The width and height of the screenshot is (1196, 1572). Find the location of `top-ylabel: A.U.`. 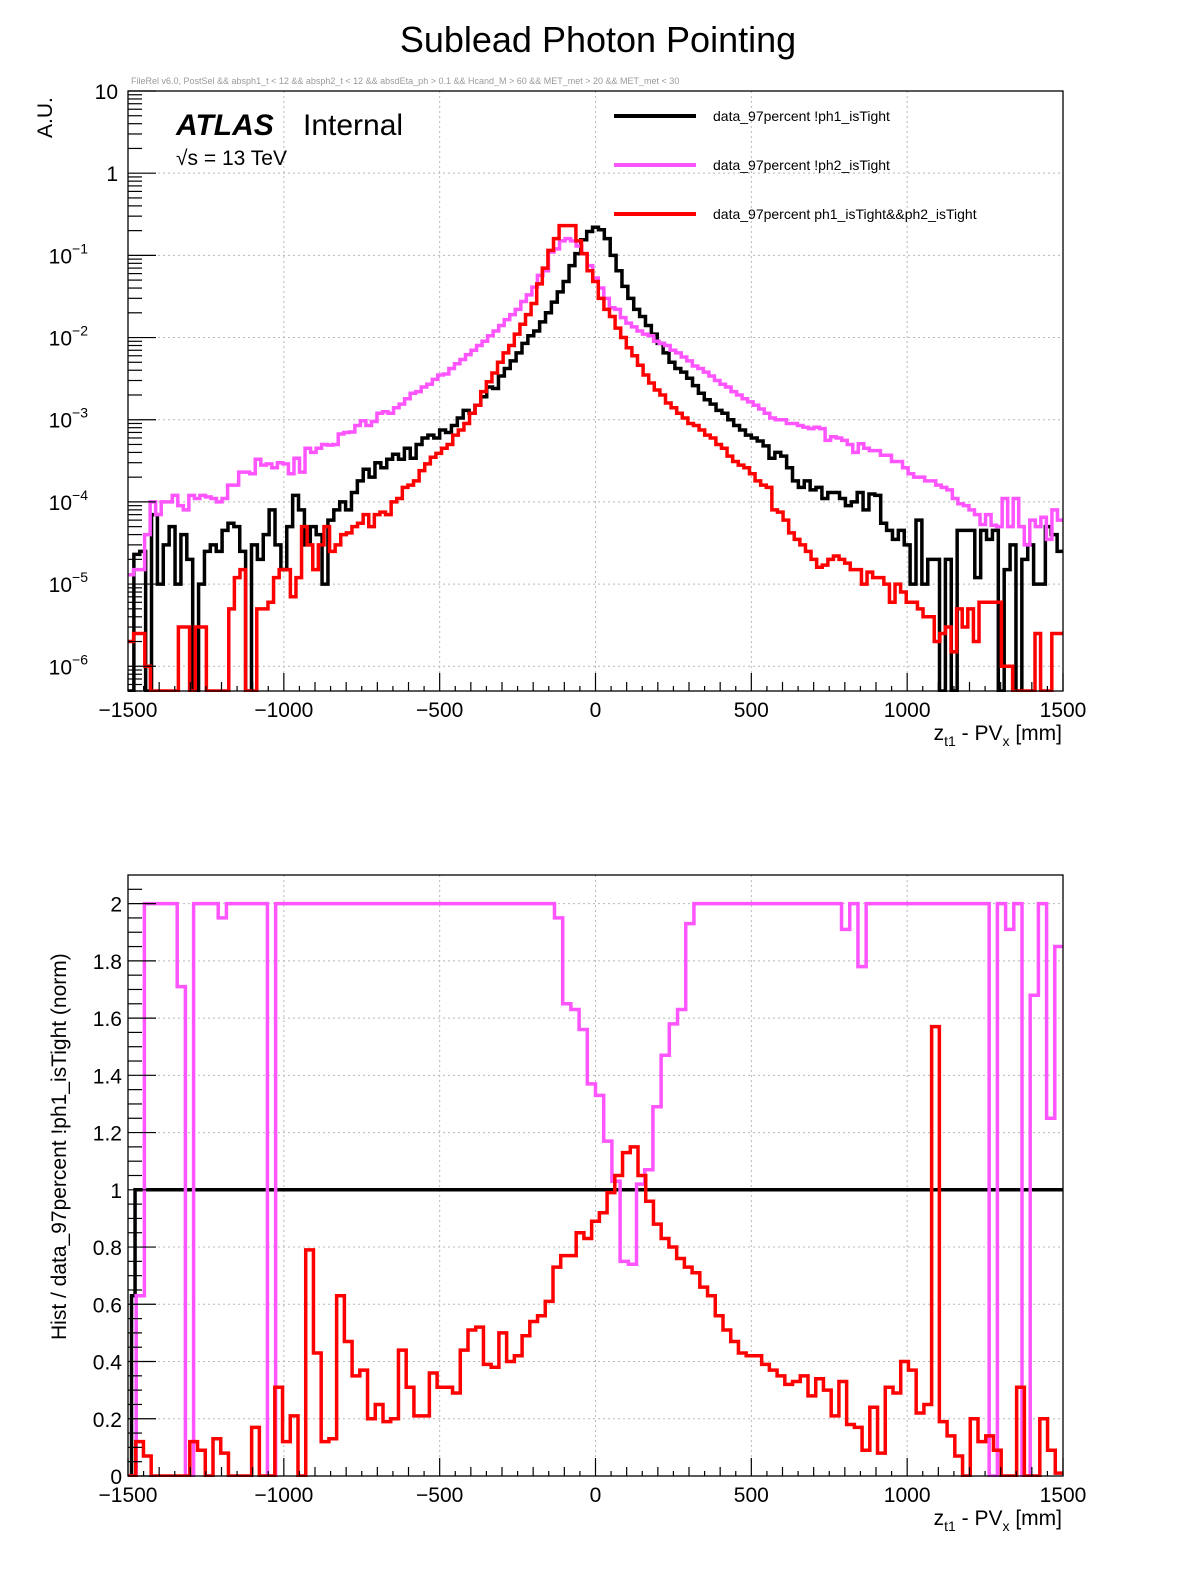

top-ylabel: A.U. is located at coordinates (45, 117).